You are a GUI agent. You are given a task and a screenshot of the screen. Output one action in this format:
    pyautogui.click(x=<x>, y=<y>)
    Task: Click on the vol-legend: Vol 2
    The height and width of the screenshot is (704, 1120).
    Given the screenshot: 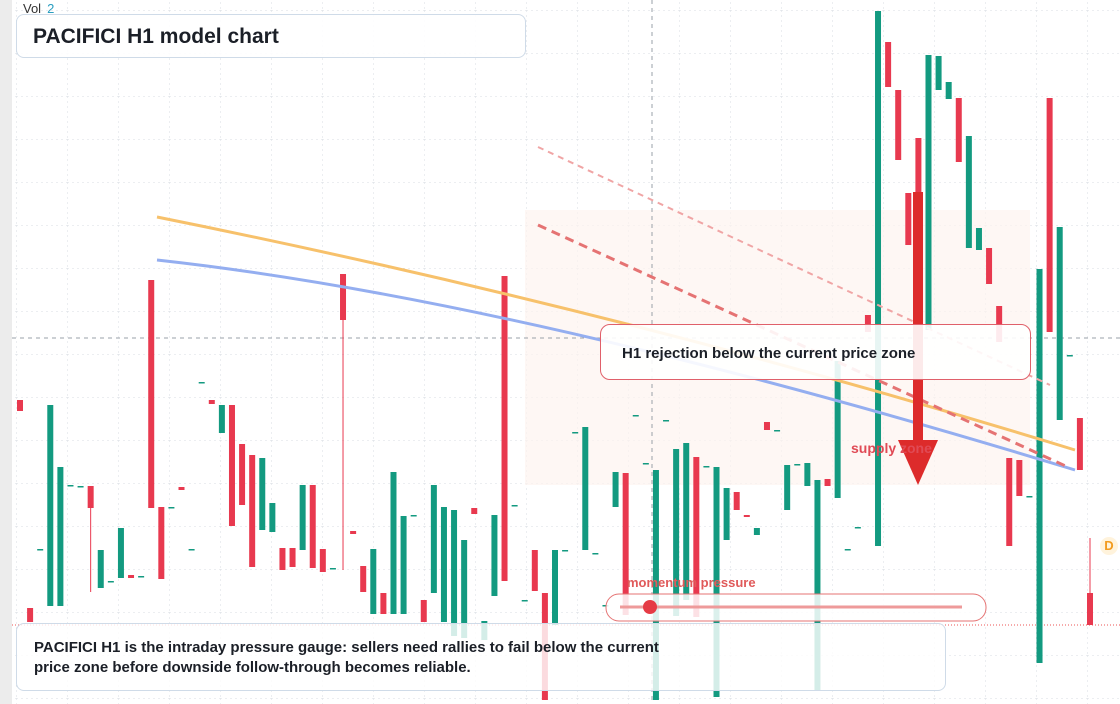 What is the action you would take?
    pyautogui.click(x=38, y=8)
    